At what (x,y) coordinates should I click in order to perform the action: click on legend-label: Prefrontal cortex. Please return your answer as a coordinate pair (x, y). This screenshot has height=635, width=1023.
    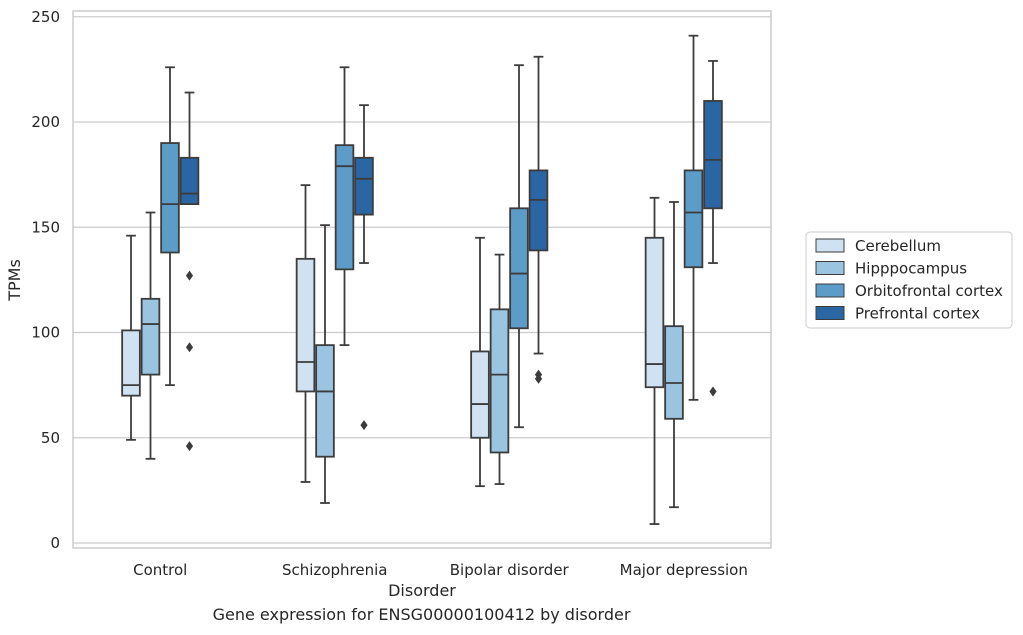
    Looking at the image, I should click on (917, 314).